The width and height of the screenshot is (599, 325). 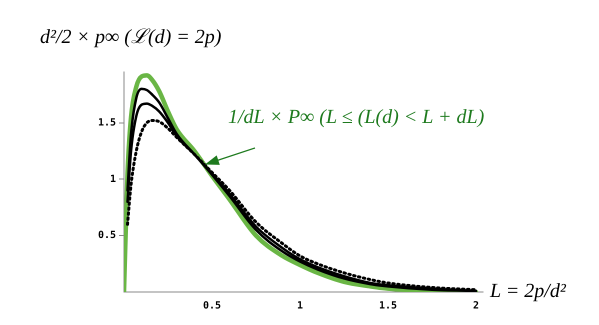 What do you see at coordinates (107, 236) in the screenshot?
I see `y-tick-label: 0.5` at bounding box center [107, 236].